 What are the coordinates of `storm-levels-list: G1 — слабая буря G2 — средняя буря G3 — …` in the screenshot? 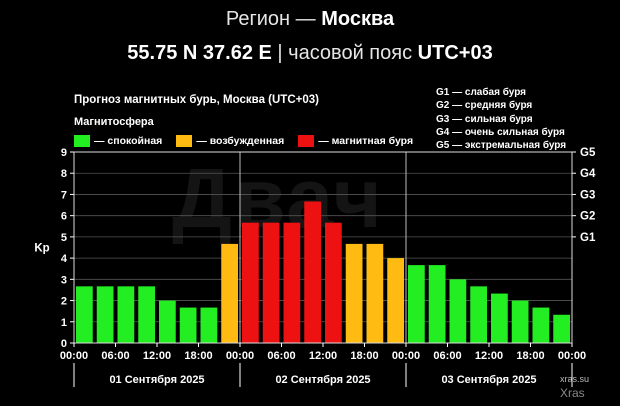 It's located at (501, 119).